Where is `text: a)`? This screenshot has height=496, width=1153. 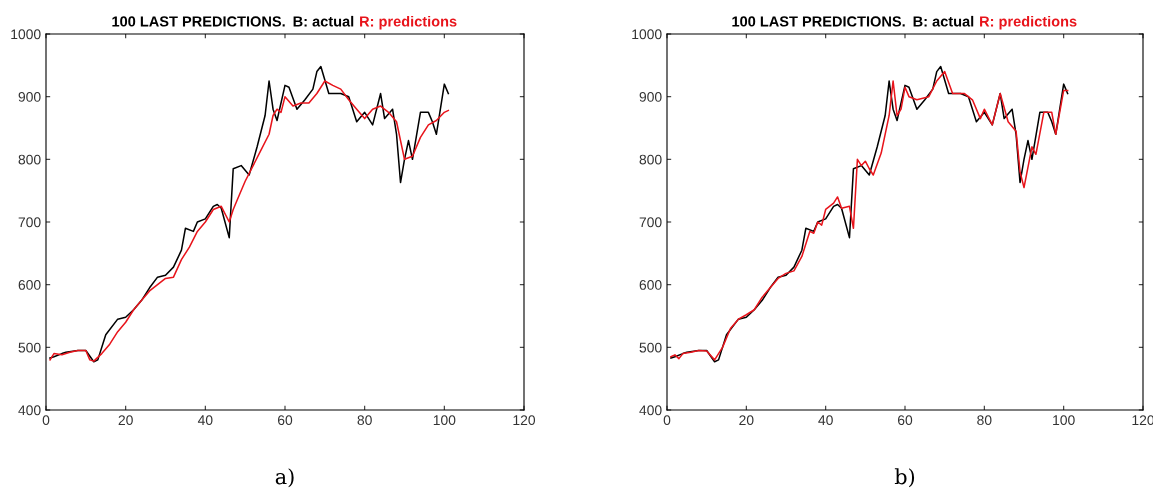
text: a) is located at coordinates (284, 478).